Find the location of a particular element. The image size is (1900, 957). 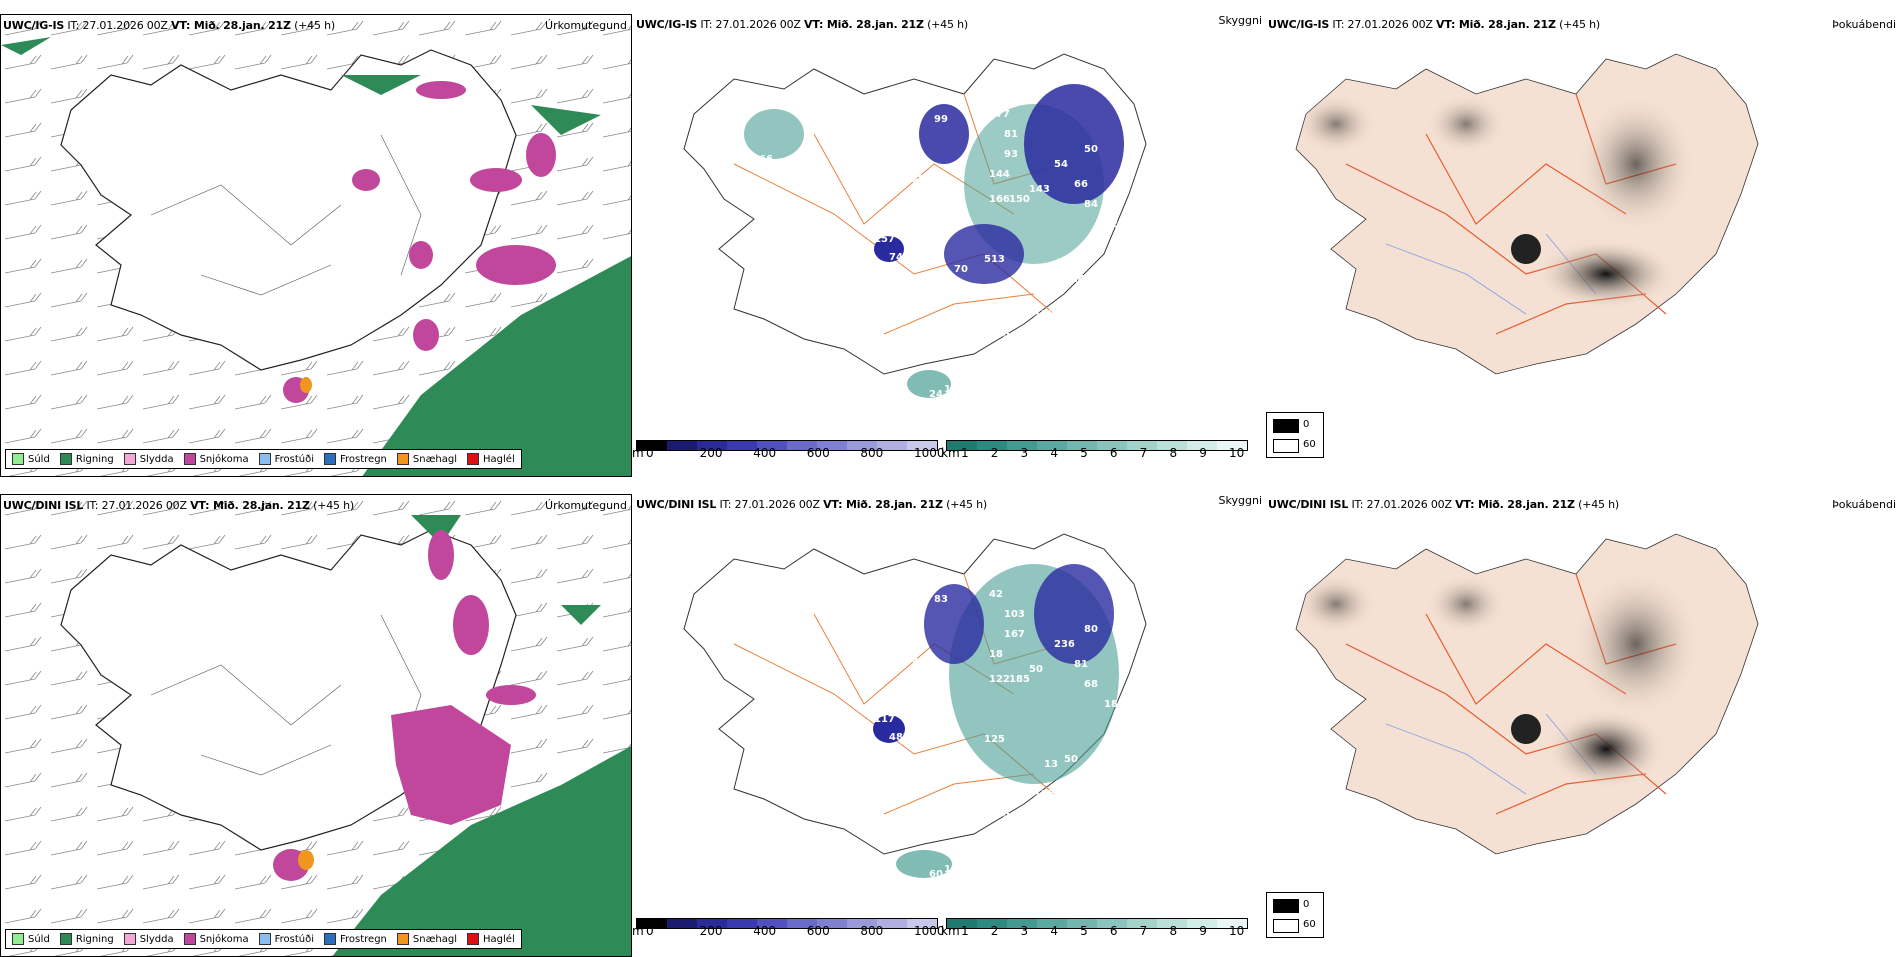

fog-title: Þokuábendi is located at coordinates (1864, 24).